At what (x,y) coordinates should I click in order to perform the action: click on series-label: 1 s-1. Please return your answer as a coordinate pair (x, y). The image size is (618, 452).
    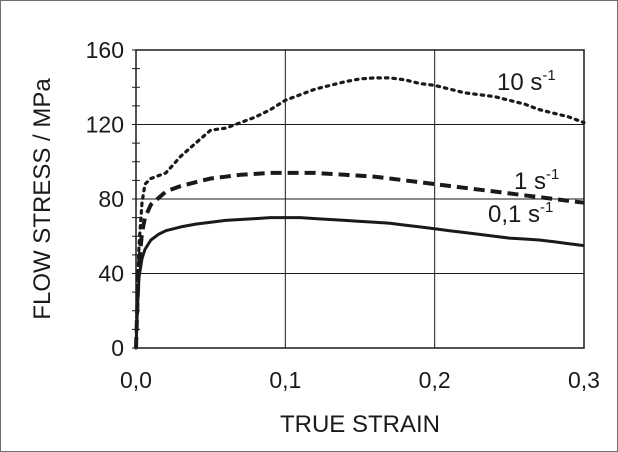
    Looking at the image, I should click on (536, 180).